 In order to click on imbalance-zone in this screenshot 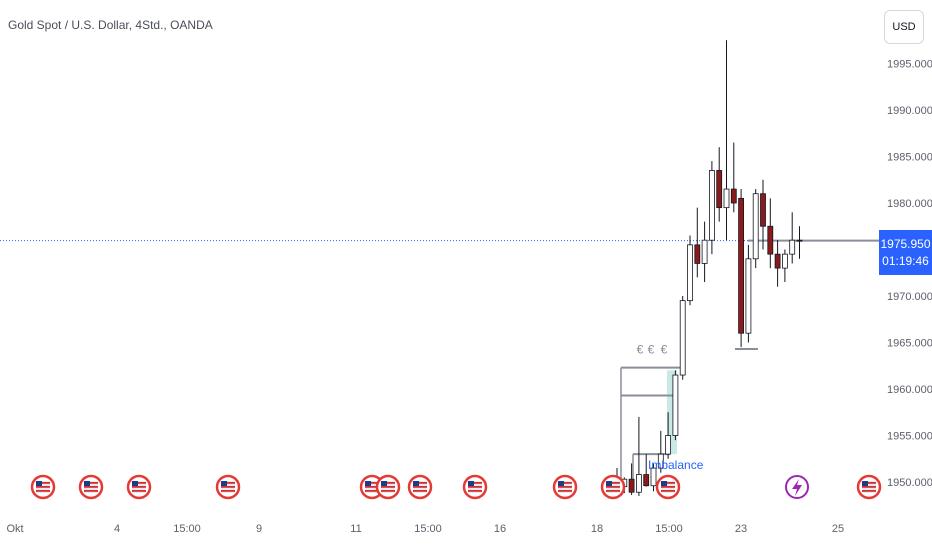, I will do `click(672, 412)`.